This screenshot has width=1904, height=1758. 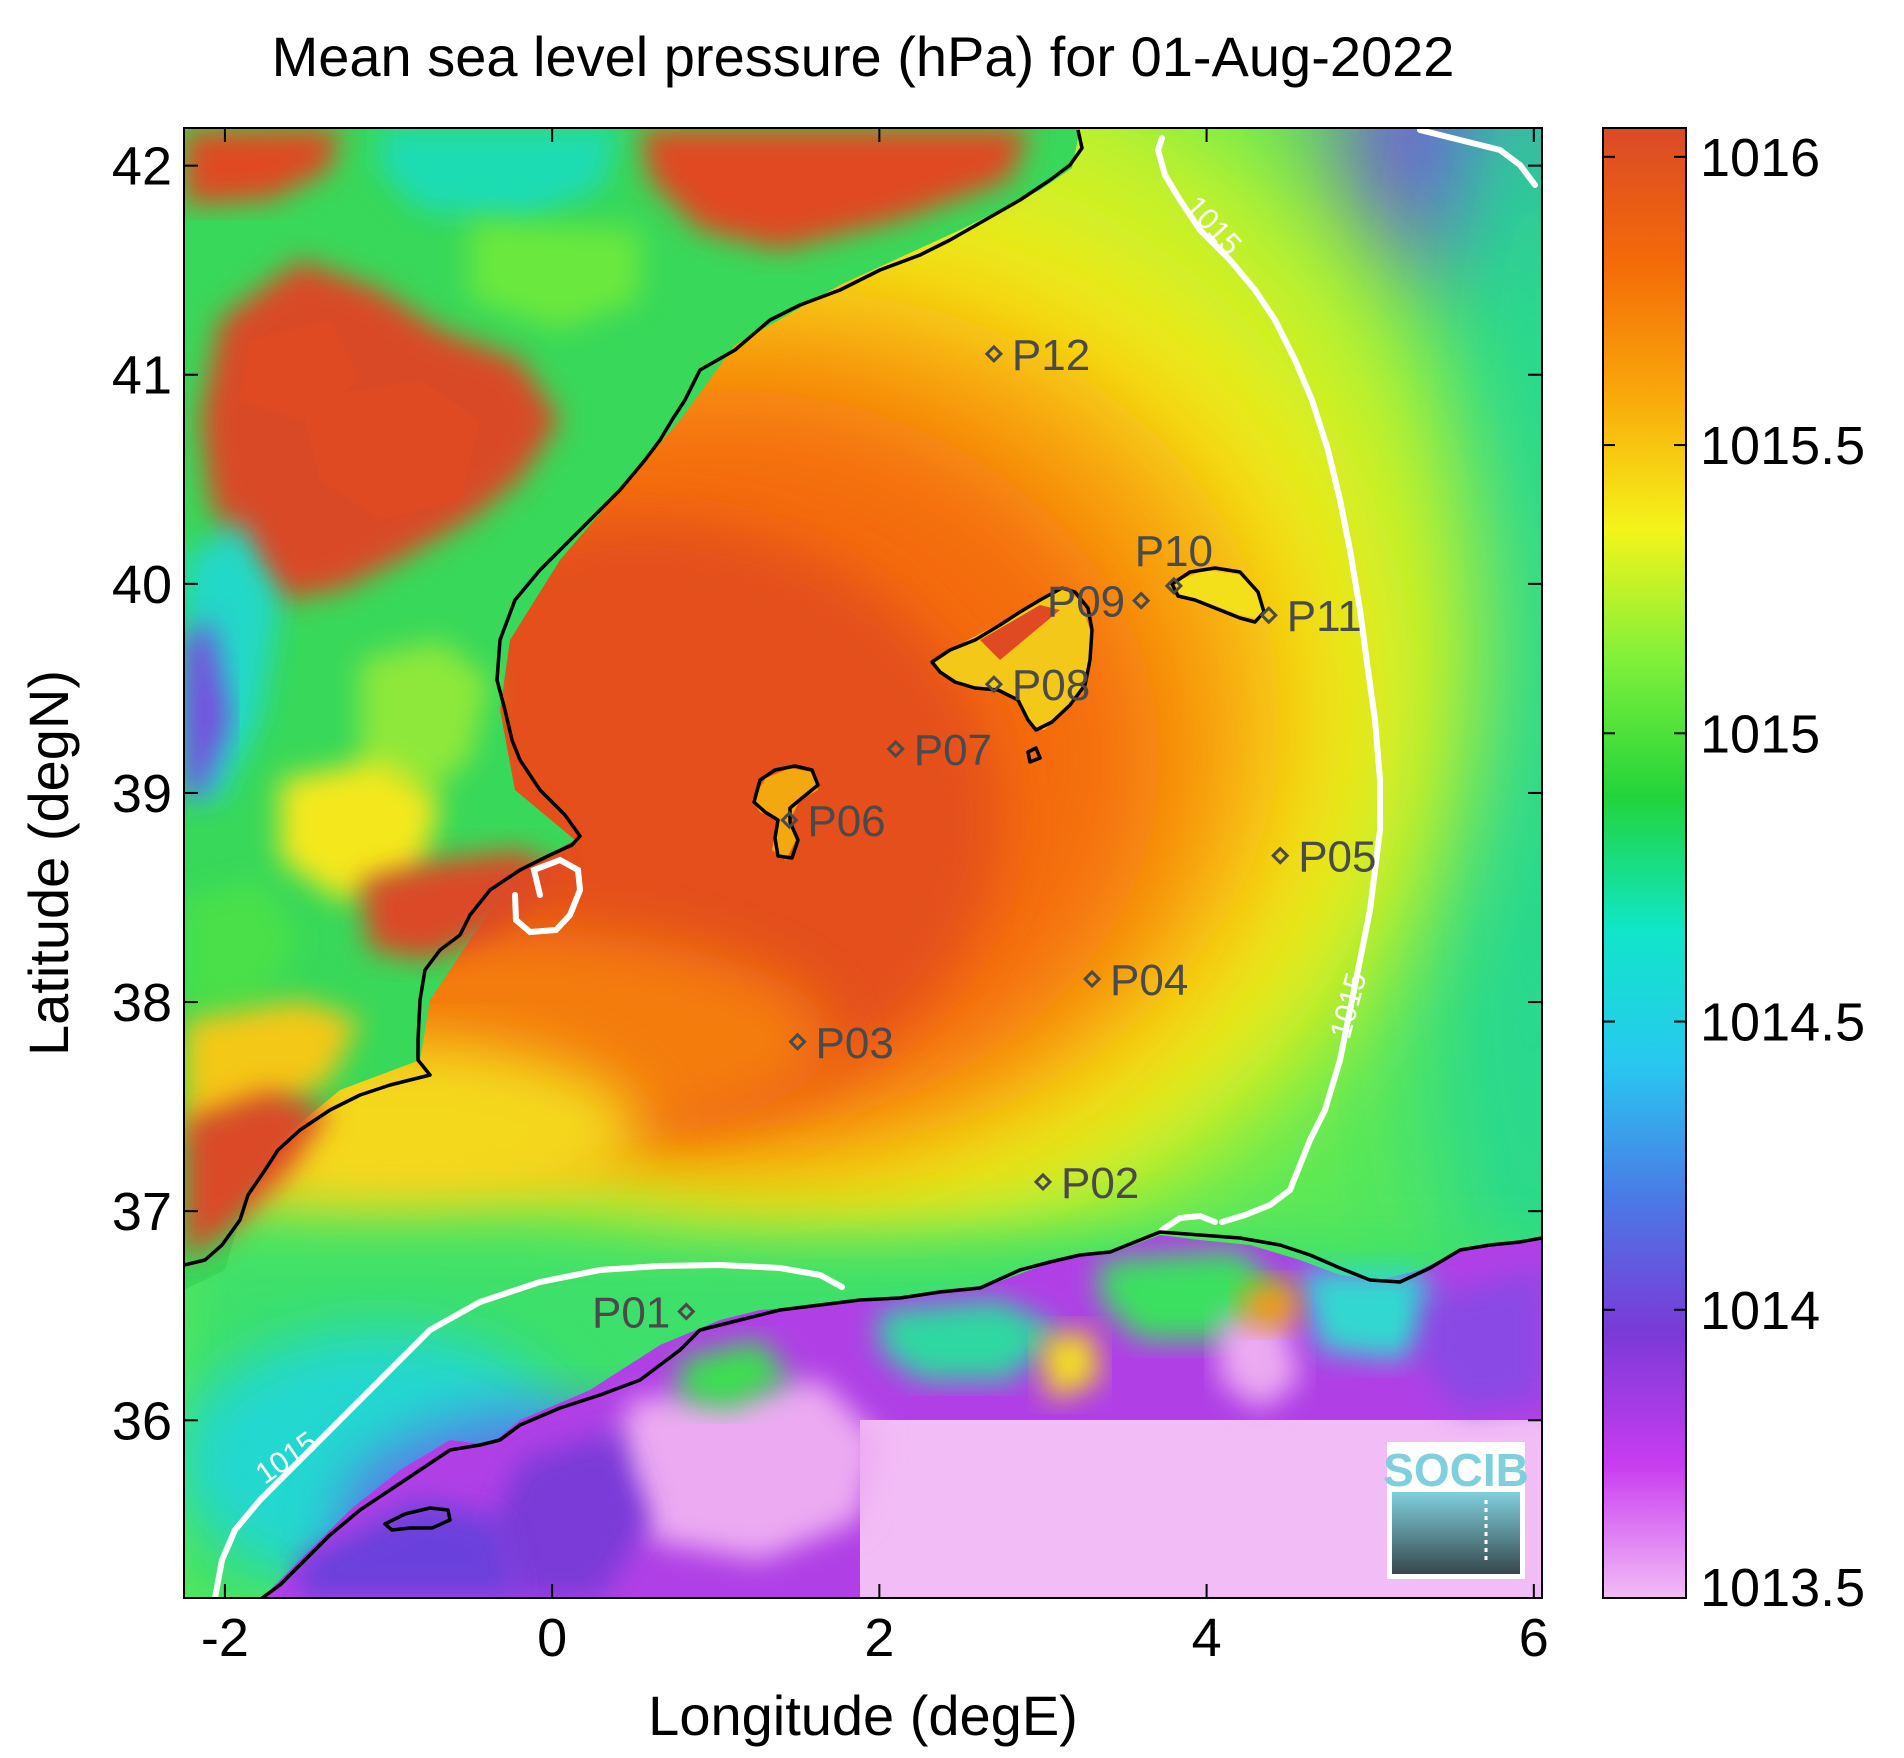 I want to click on colorbar-bar, so click(x=1644, y=863).